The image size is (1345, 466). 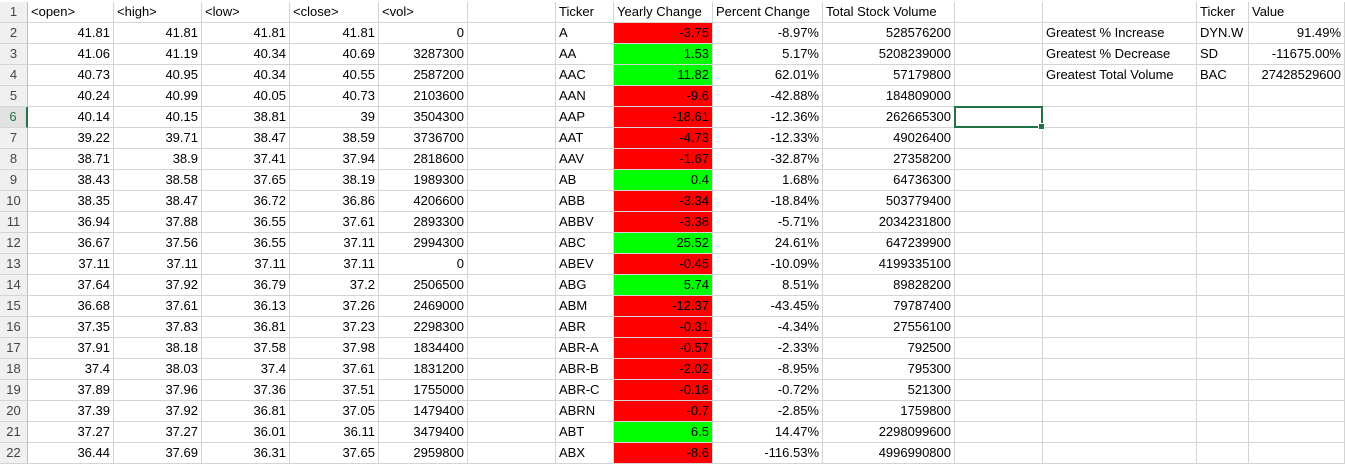 What do you see at coordinates (1120, 75) in the screenshot?
I see `summary-label: Greatest Total Volume` at bounding box center [1120, 75].